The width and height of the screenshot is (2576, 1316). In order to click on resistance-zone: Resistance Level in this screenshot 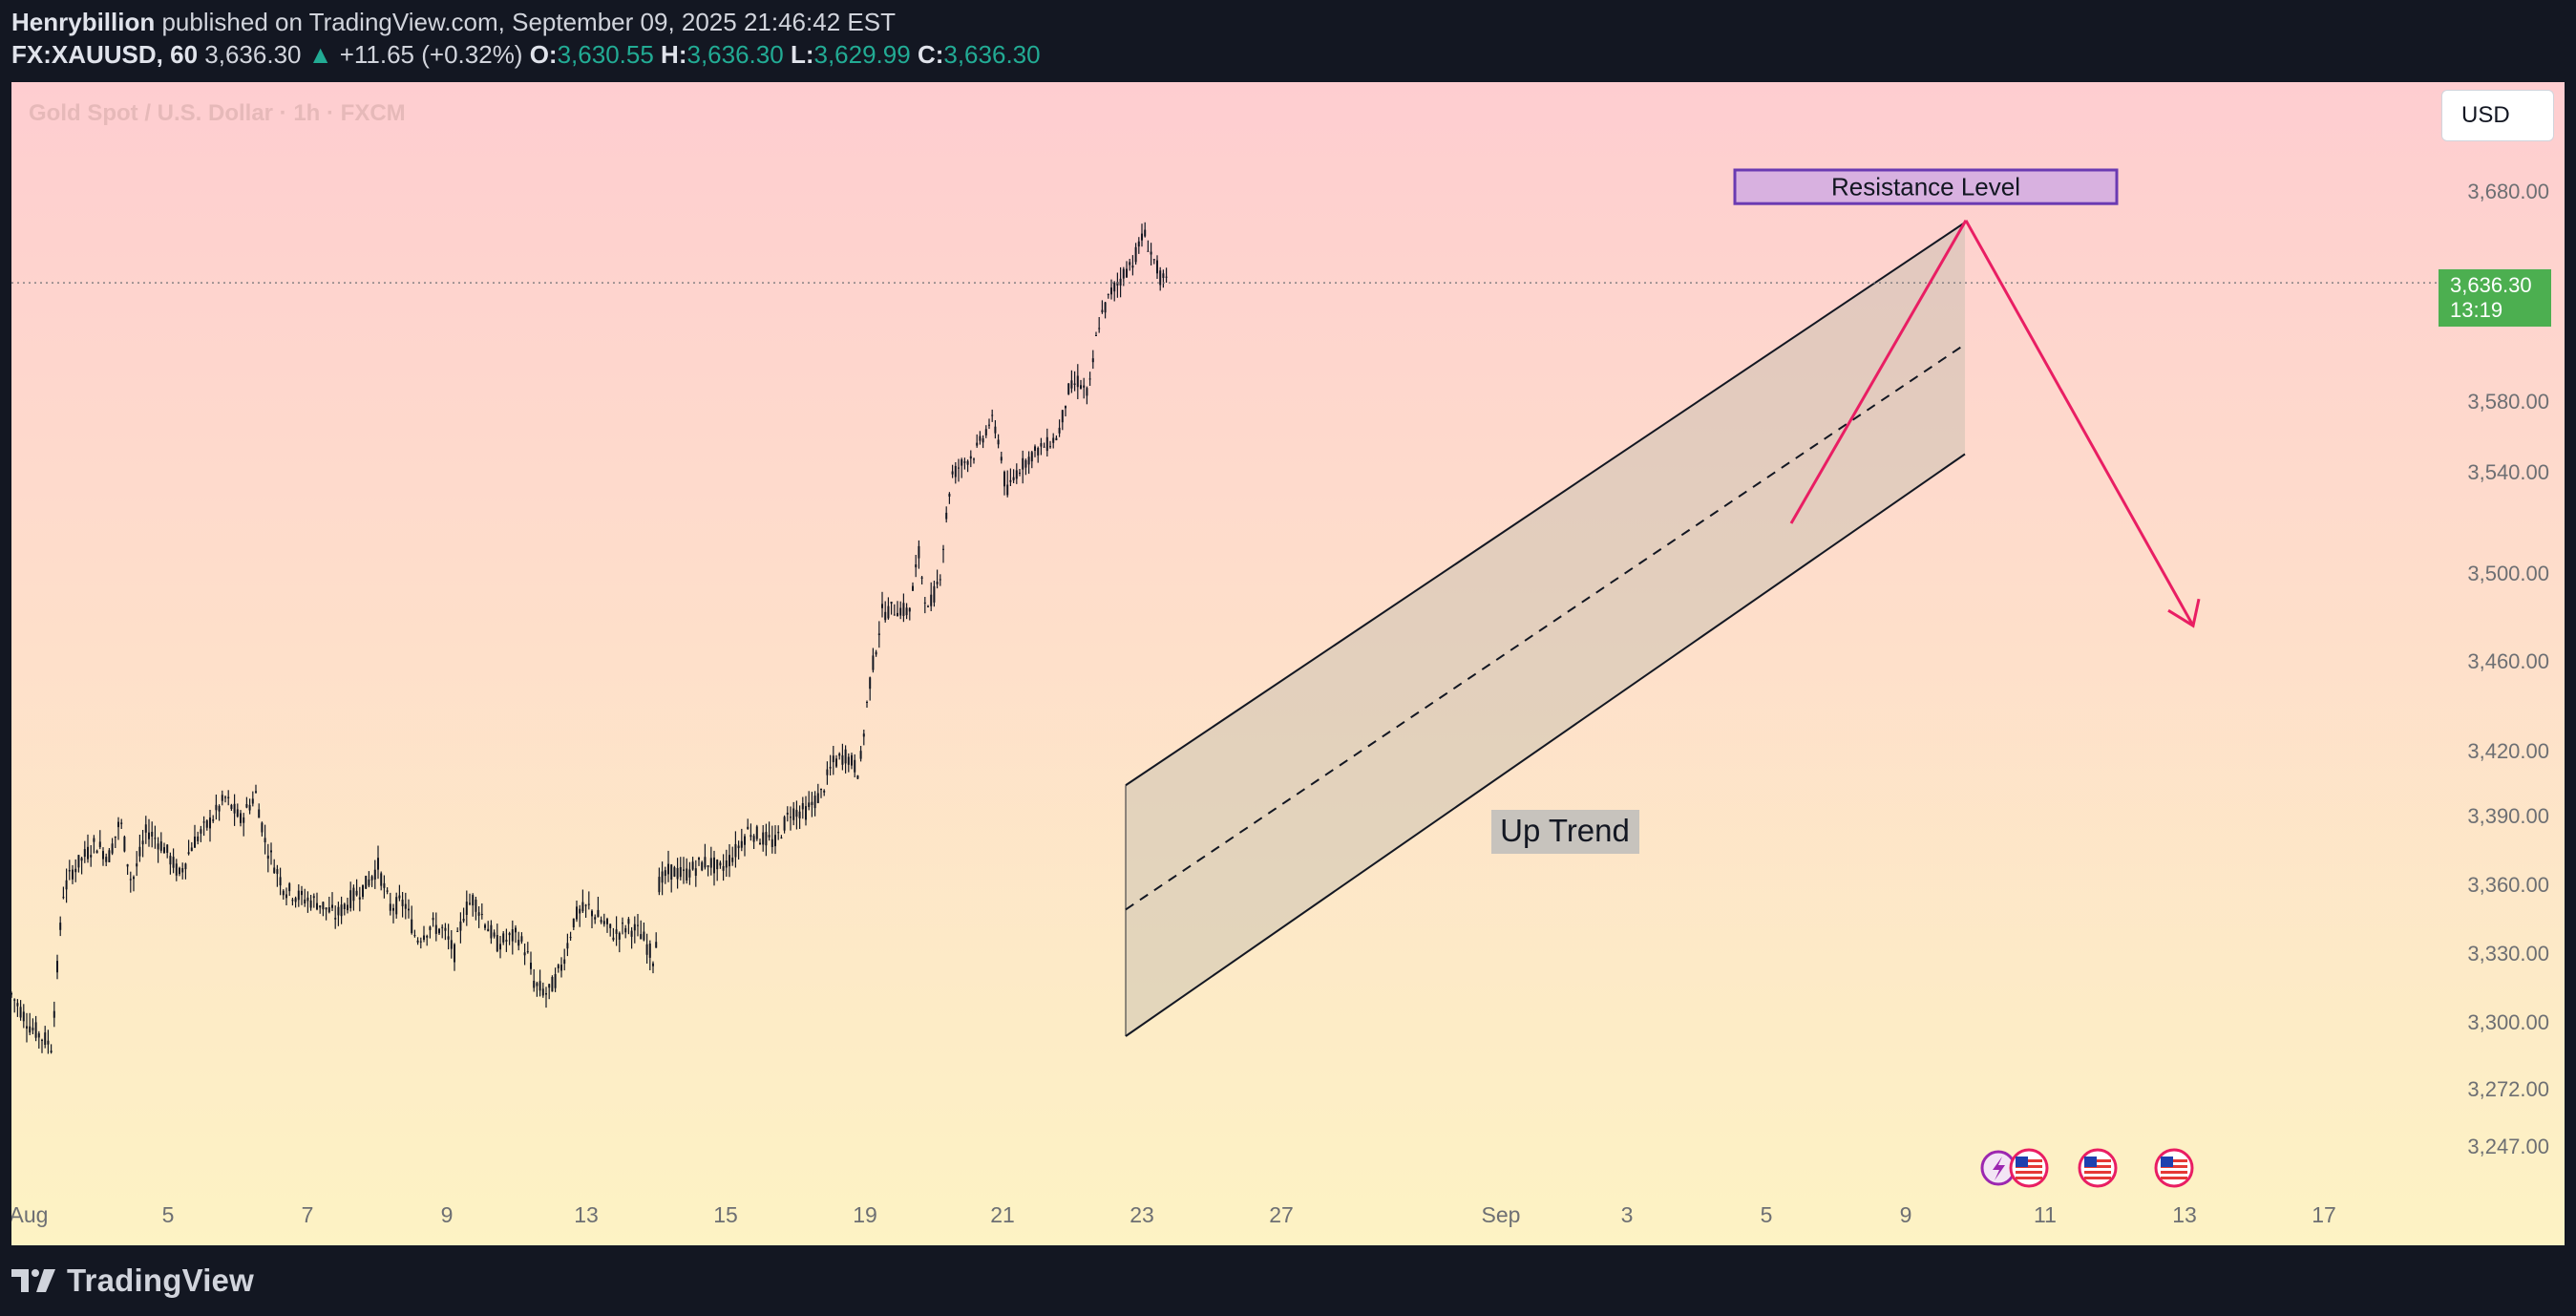, I will do `click(1926, 186)`.